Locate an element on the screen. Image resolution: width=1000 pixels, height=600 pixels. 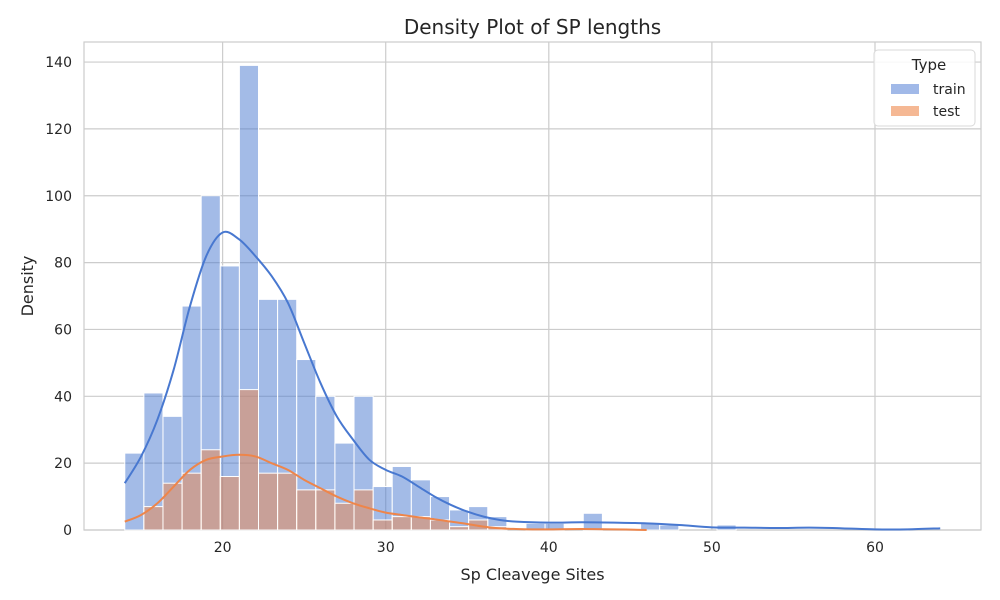
y-tick-label: 60 is located at coordinates (63, 330).